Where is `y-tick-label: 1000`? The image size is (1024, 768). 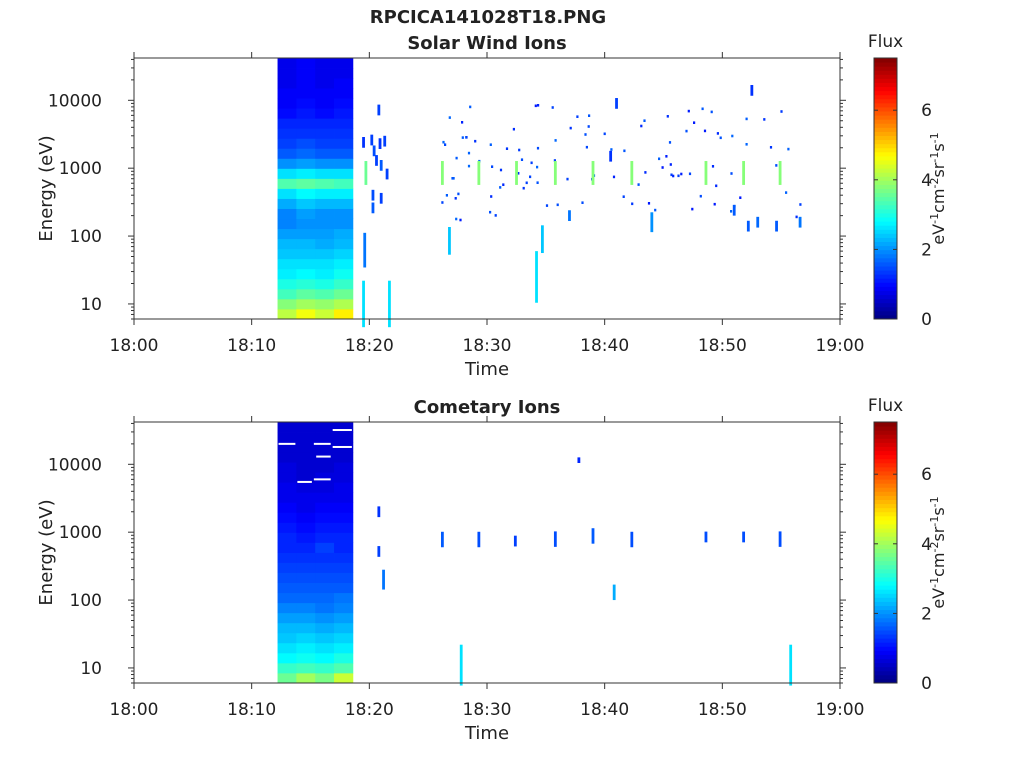 y-tick-label: 1000 is located at coordinates (80, 169).